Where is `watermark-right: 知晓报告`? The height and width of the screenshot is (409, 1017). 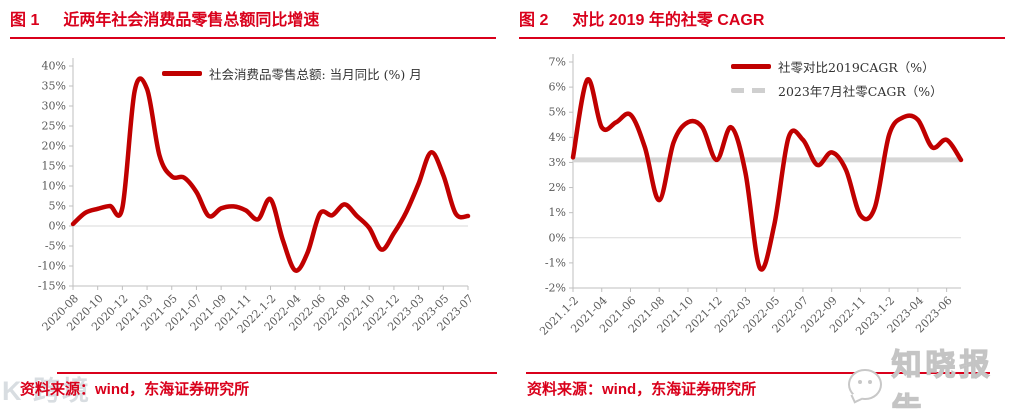 watermark-right: 知晓报告 is located at coordinates (932, 374).